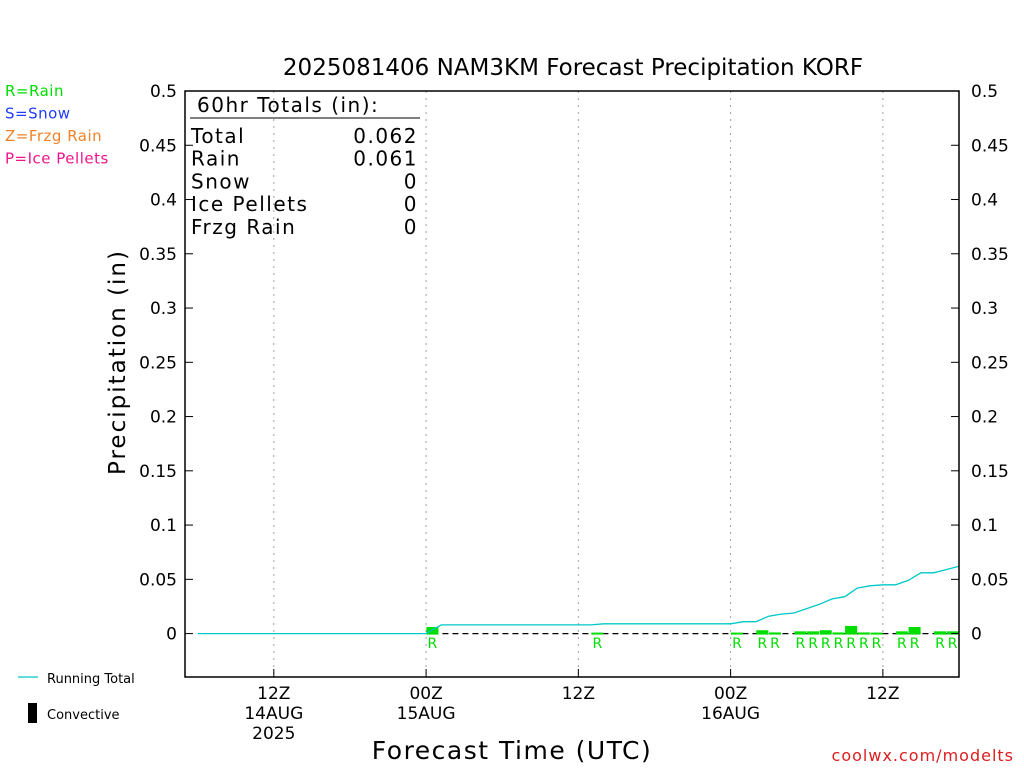 The width and height of the screenshot is (1024, 768). What do you see at coordinates (221, 181) in the screenshot?
I see `totals-row-label: Snow` at bounding box center [221, 181].